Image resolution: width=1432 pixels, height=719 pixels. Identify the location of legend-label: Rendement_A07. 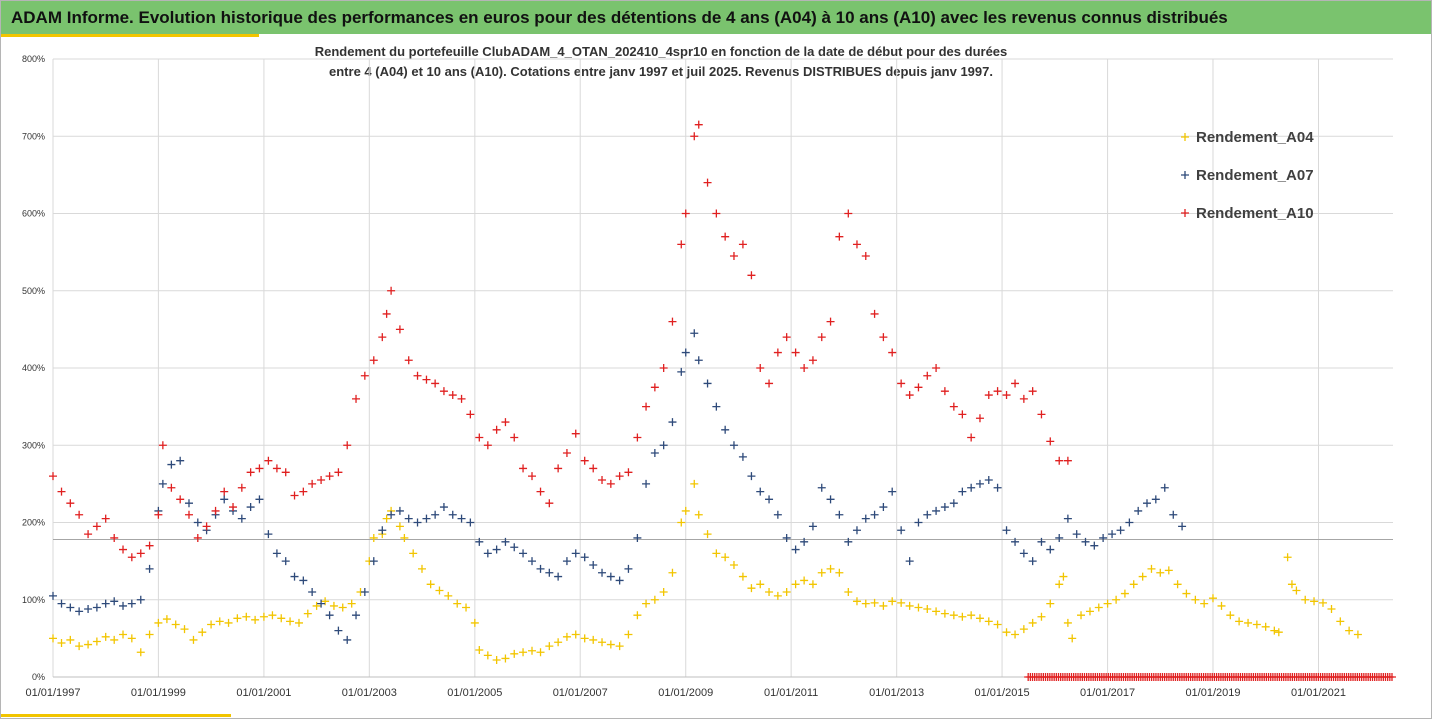
(1255, 175).